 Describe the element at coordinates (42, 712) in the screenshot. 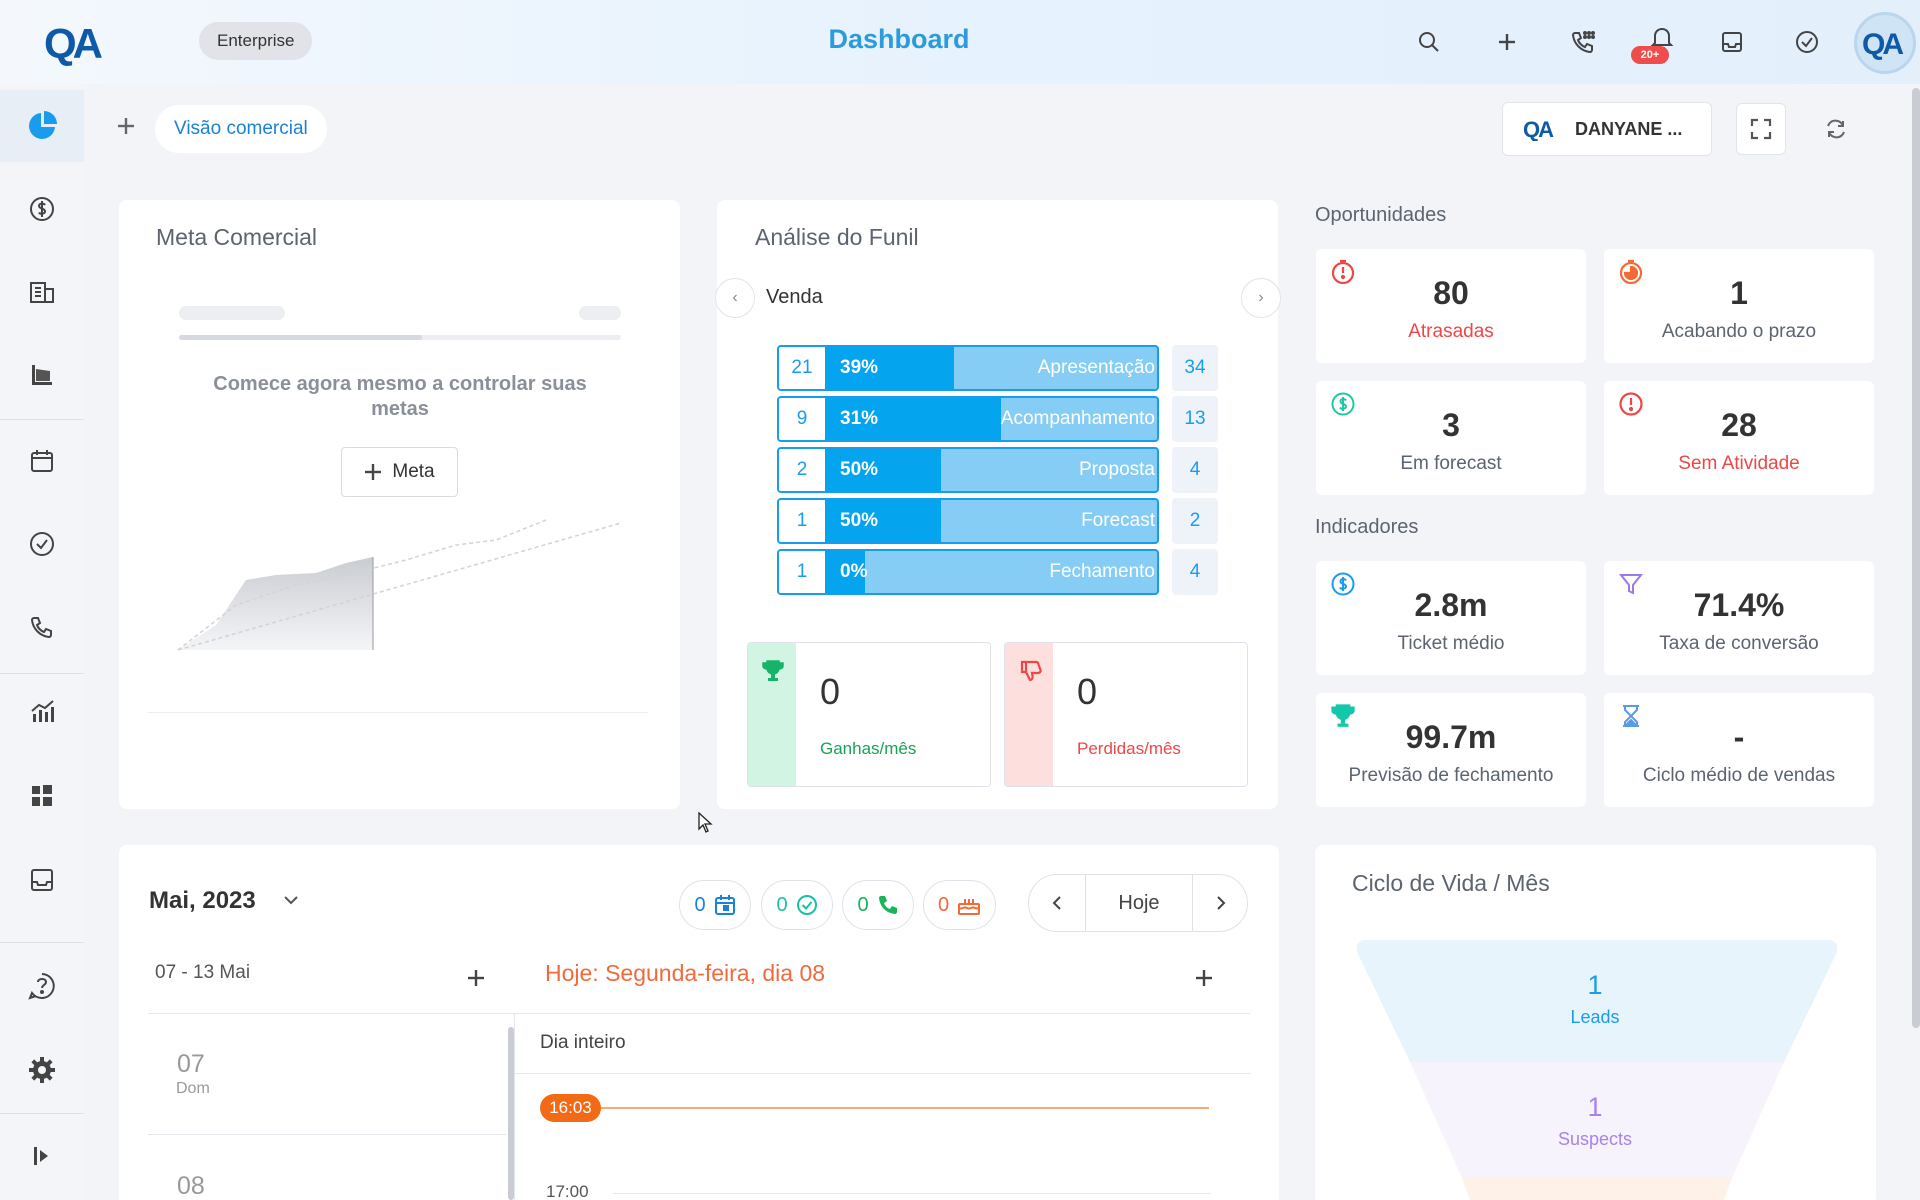

I see `sidebar-item-reports` at that location.